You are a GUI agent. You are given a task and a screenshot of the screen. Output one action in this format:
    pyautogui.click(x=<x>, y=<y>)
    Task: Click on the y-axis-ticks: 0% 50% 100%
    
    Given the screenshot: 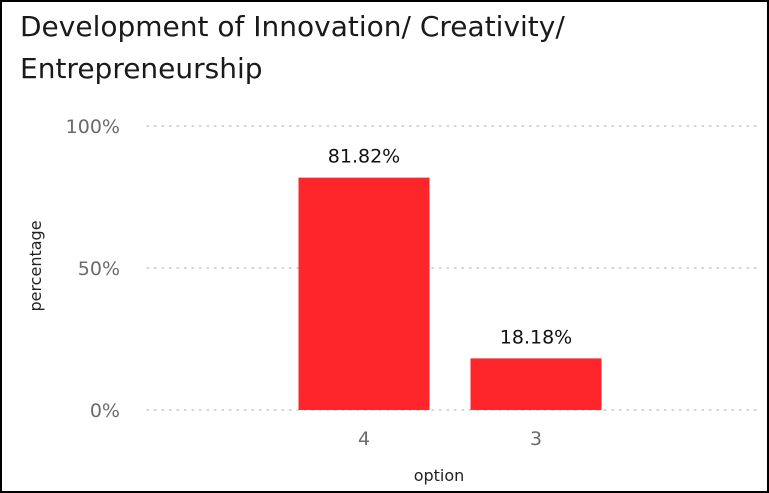 What is the action you would take?
    pyautogui.click(x=93, y=269)
    